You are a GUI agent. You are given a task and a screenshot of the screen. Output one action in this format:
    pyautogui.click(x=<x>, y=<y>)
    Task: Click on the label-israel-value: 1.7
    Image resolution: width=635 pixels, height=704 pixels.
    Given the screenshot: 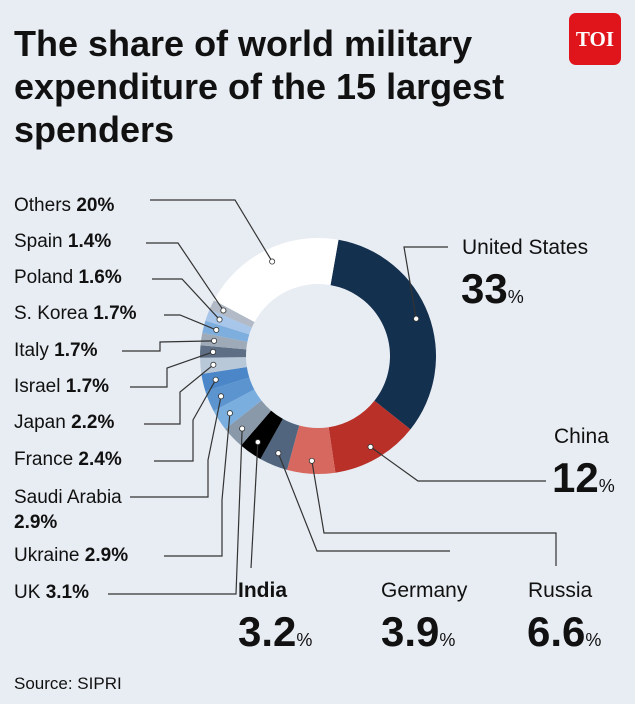 What is the action you would take?
    pyautogui.click(x=79, y=386)
    